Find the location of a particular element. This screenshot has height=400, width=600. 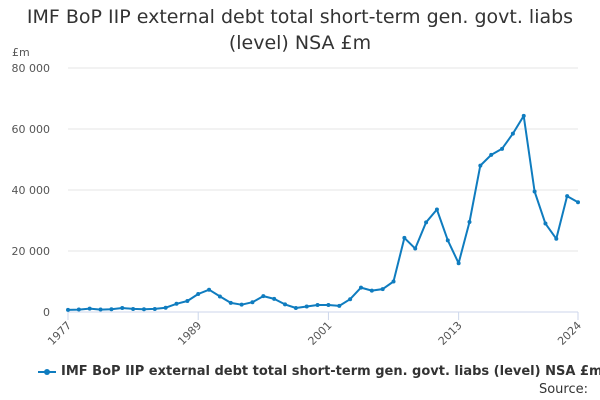

x-axis: 1977 1989 2001 2013 2024 is located at coordinates (314, 329).